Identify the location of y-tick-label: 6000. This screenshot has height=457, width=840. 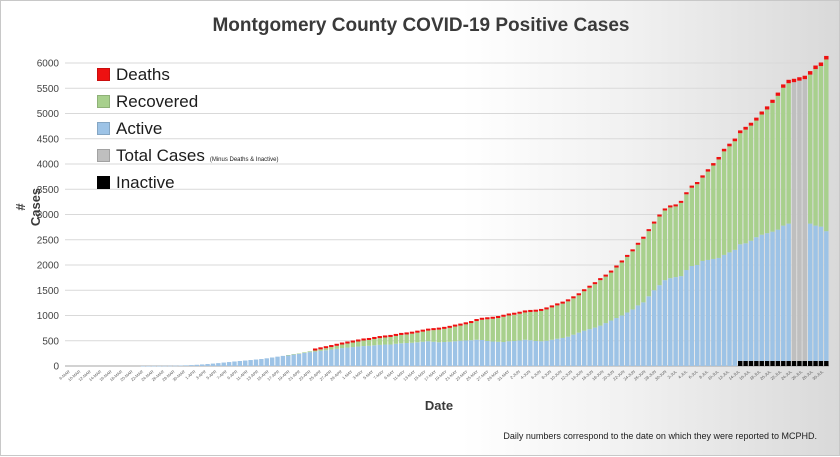
(48, 64).